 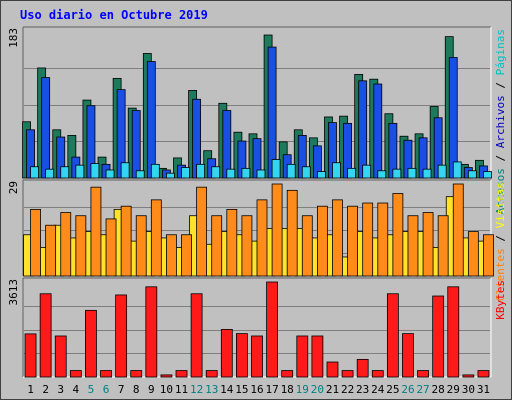 What do you see at coordinates (13, 292) in the screenshot?
I see `axis-max-label: 3613` at bounding box center [13, 292].